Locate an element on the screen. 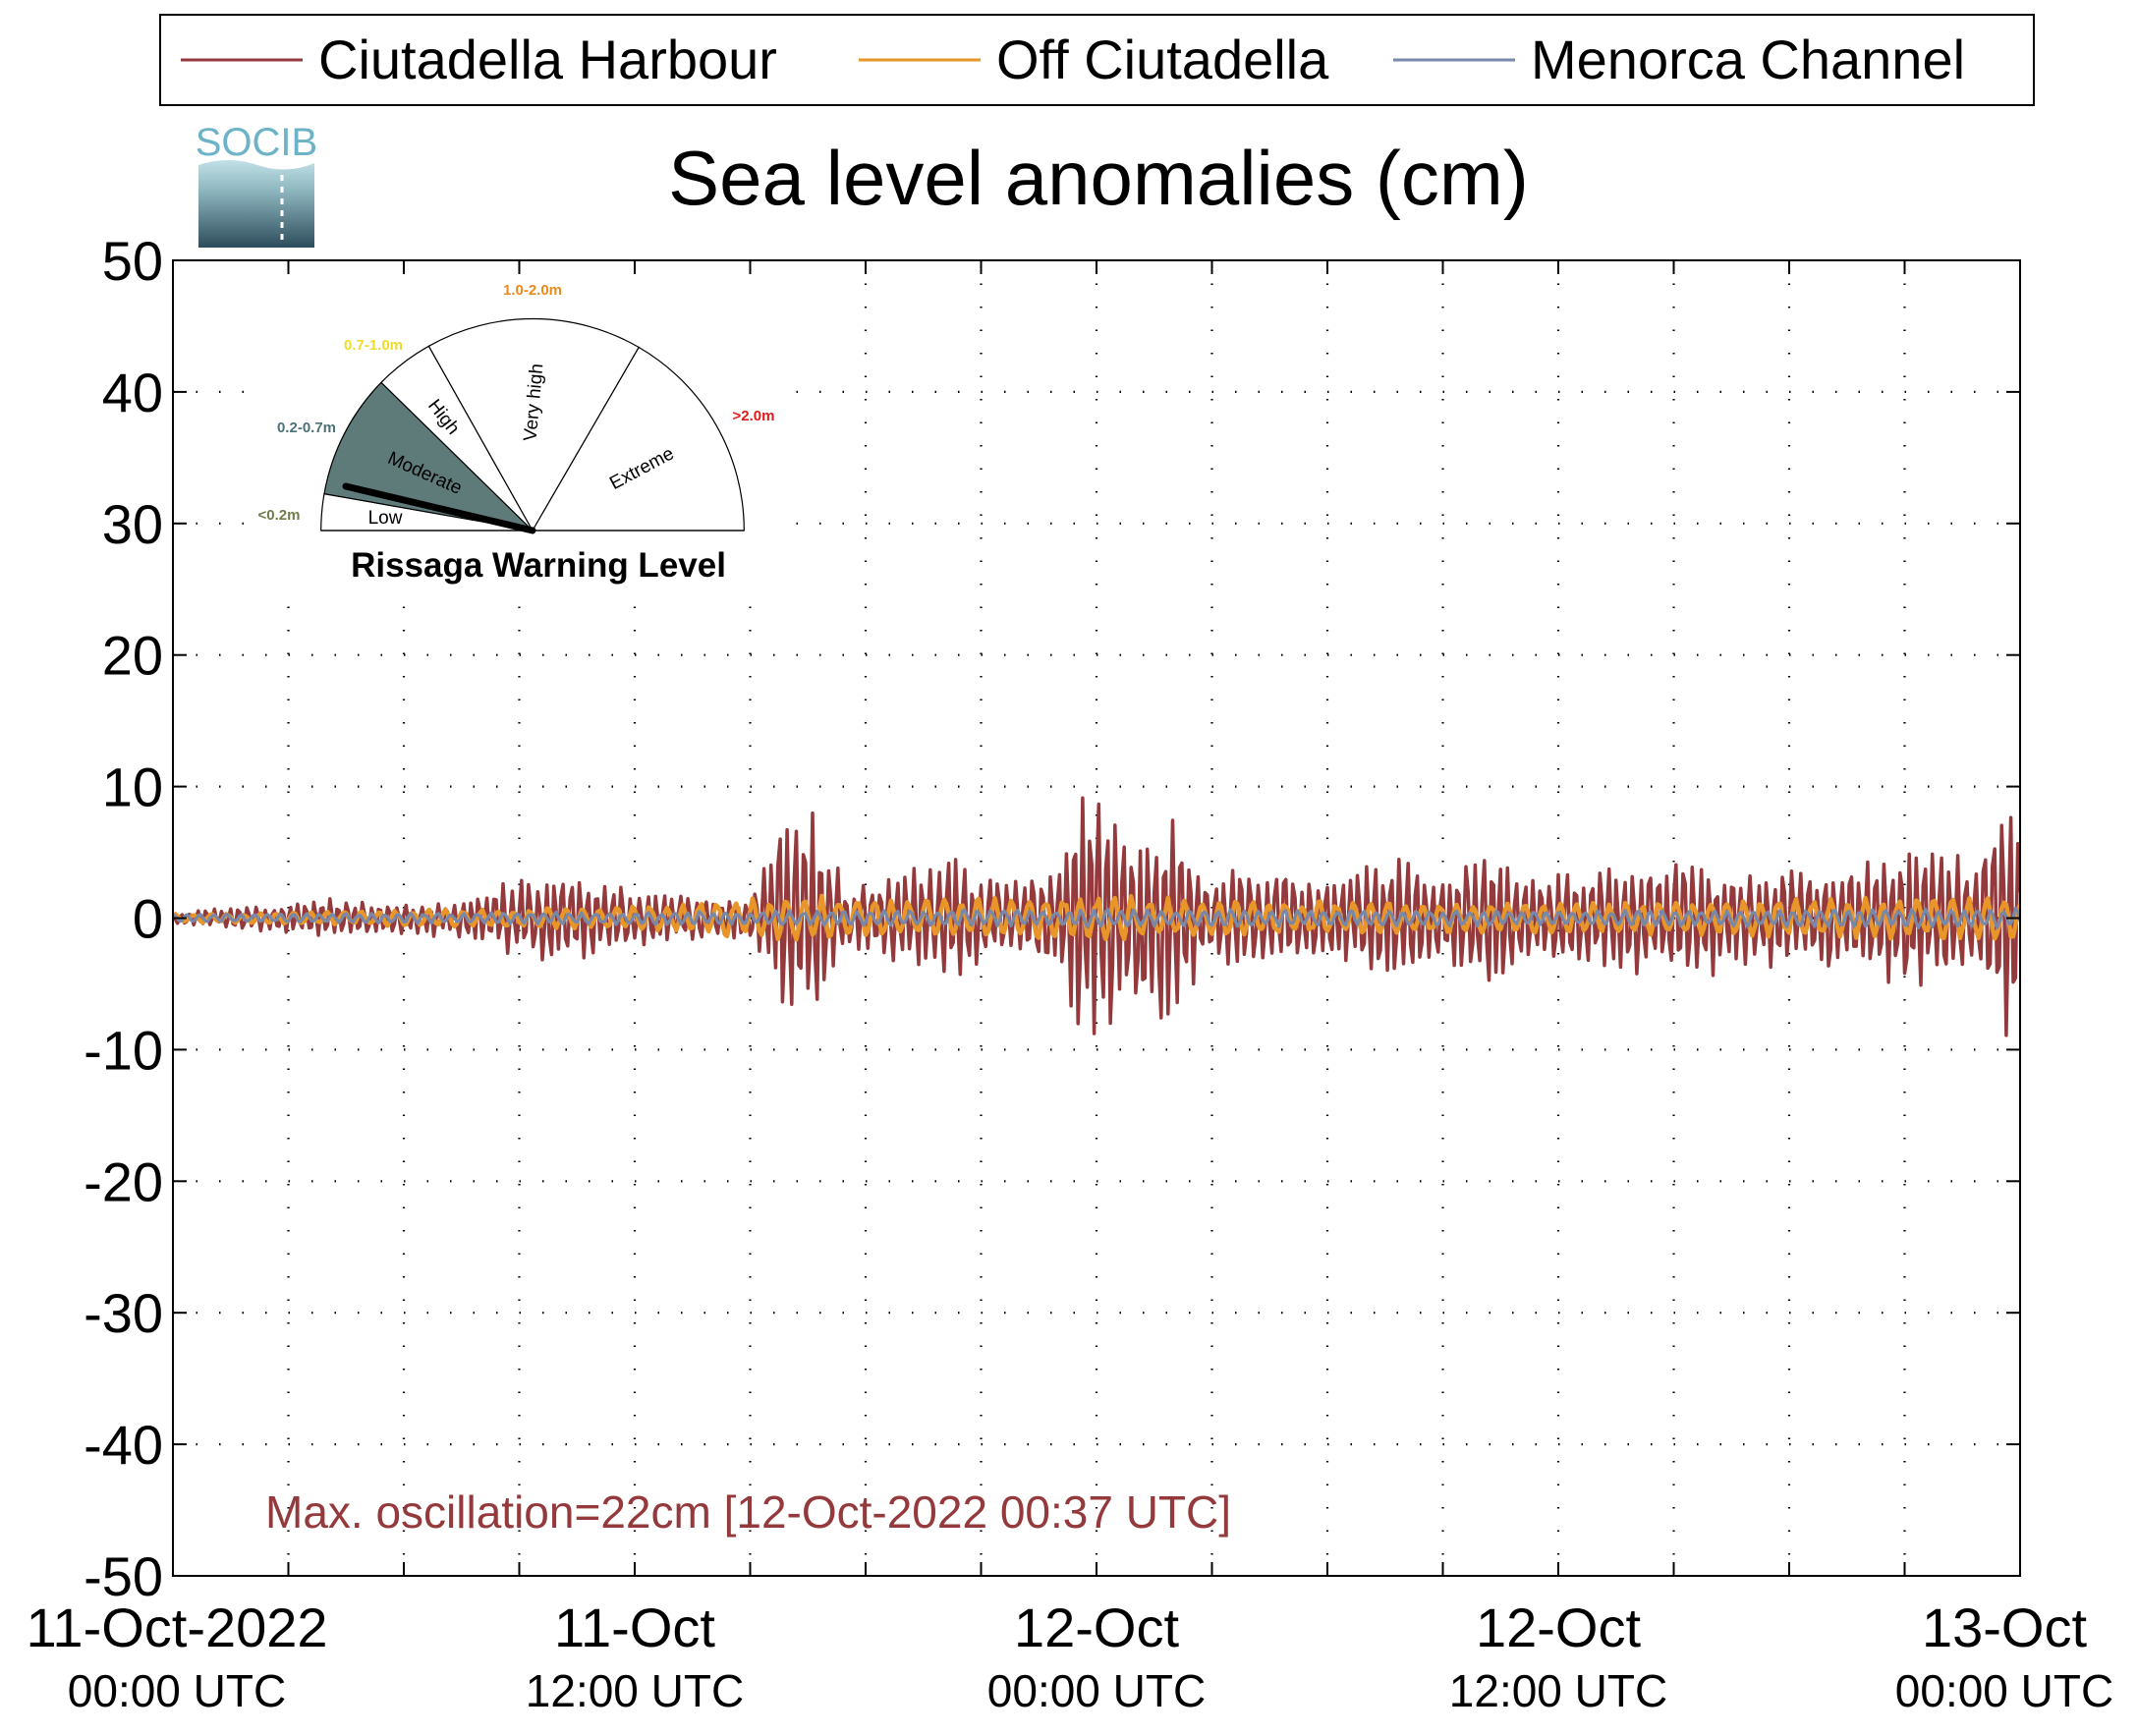 The image size is (2137, 1736). gauge-label-low: Low is located at coordinates (385, 518).